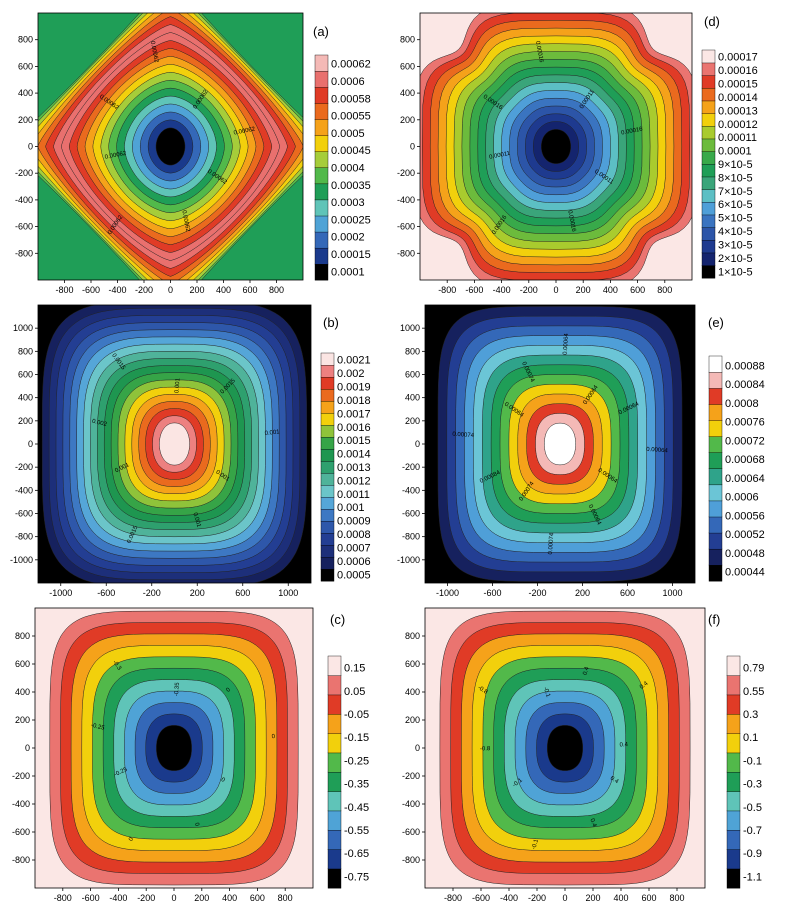 The image size is (794, 907). What do you see at coordinates (351, 255) in the screenshot?
I see `legend-label: 0.00015` at bounding box center [351, 255].